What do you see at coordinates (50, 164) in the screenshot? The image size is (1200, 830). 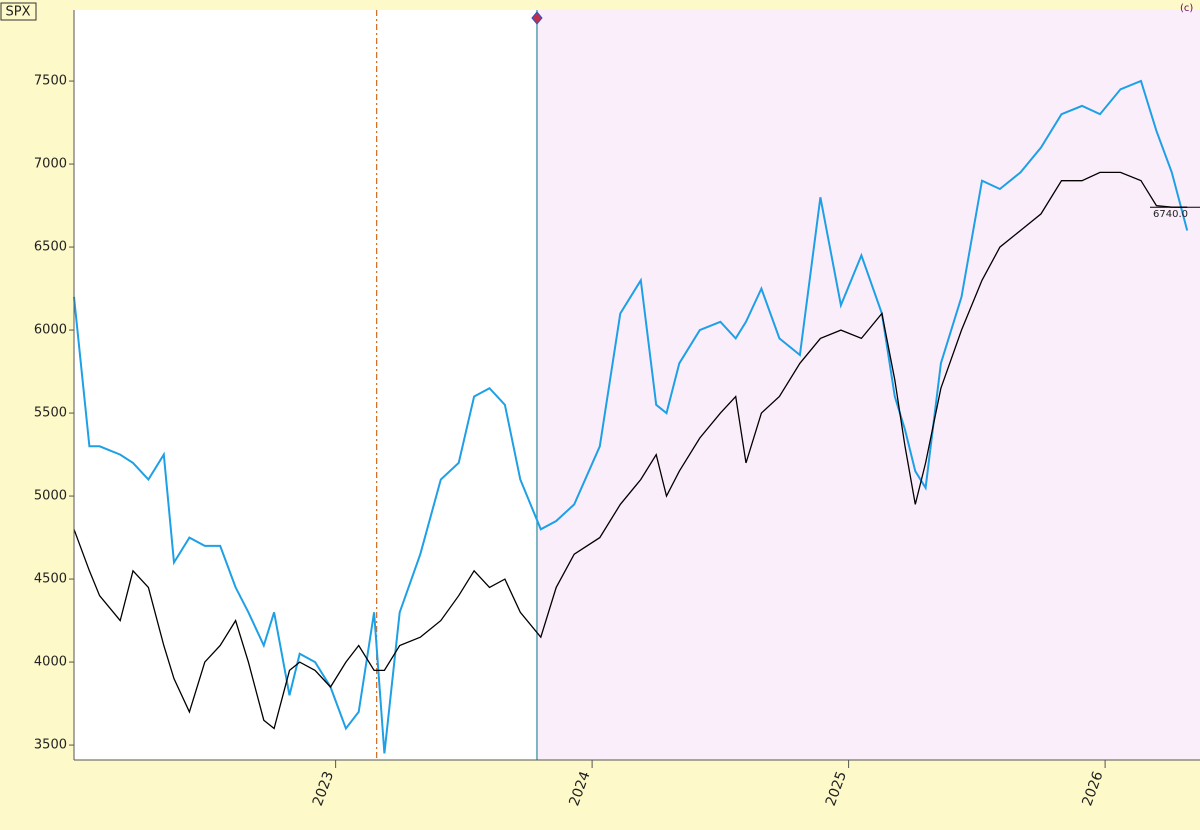 I see `y-tick-label: 7000` at bounding box center [50, 164].